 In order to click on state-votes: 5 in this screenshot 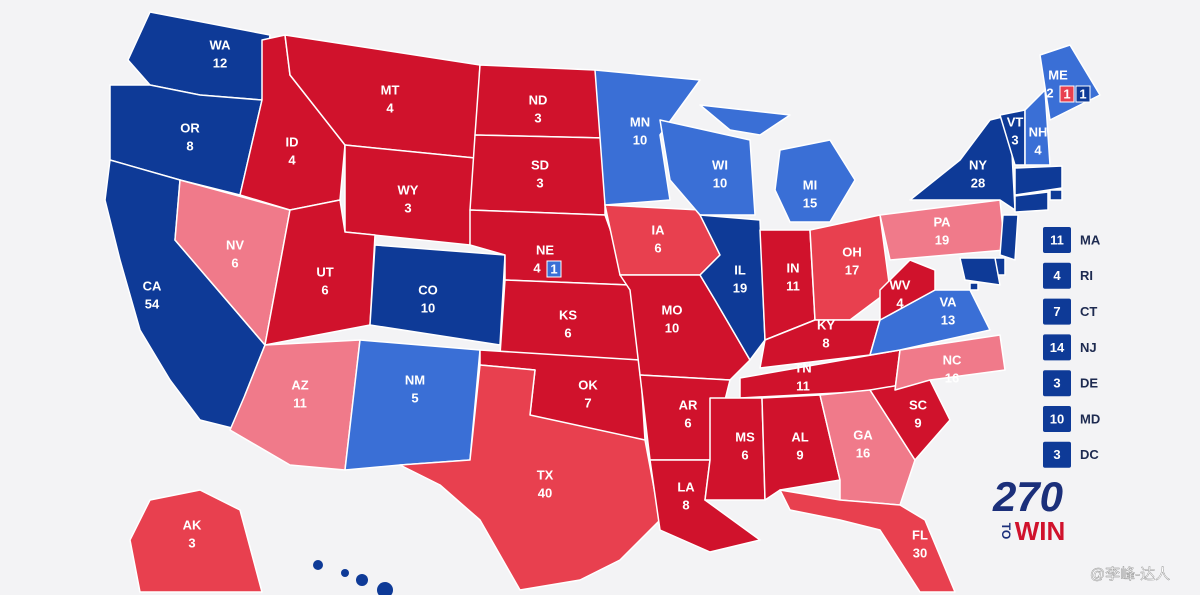, I will do `click(414, 397)`.